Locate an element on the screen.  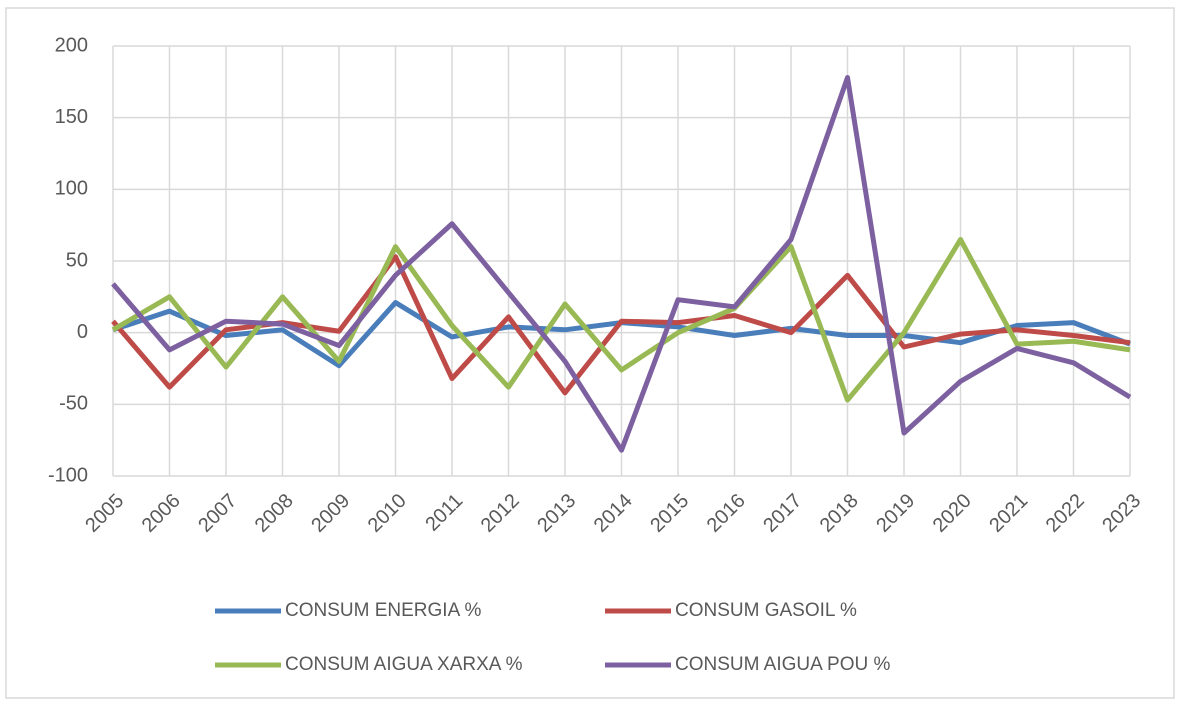
x-tick-label: 2017 is located at coordinates (782, 513).